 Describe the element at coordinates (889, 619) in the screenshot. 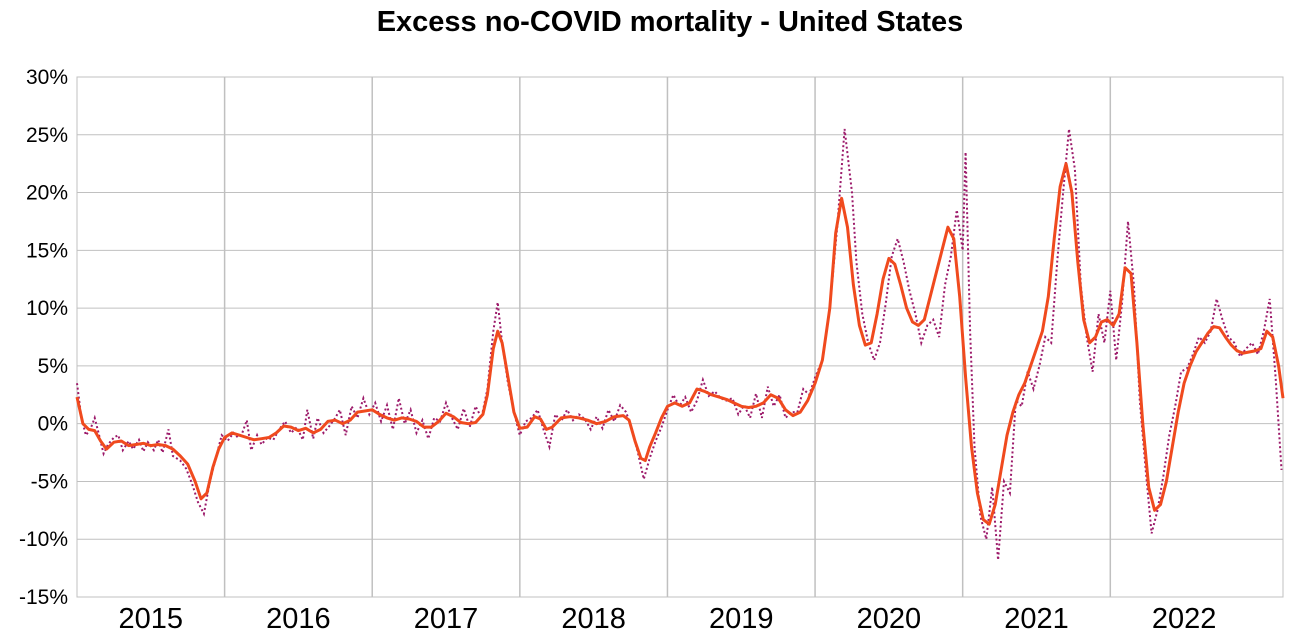

I see `x-tick-label: 2020` at that location.